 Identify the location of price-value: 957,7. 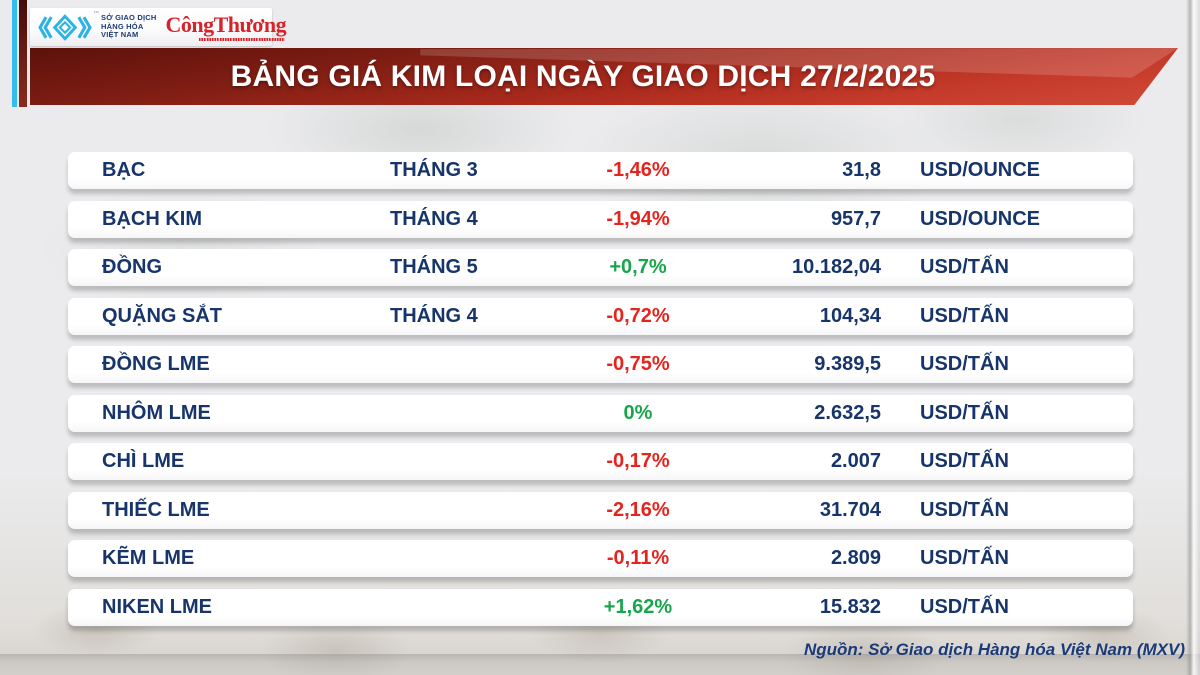
(855, 218).